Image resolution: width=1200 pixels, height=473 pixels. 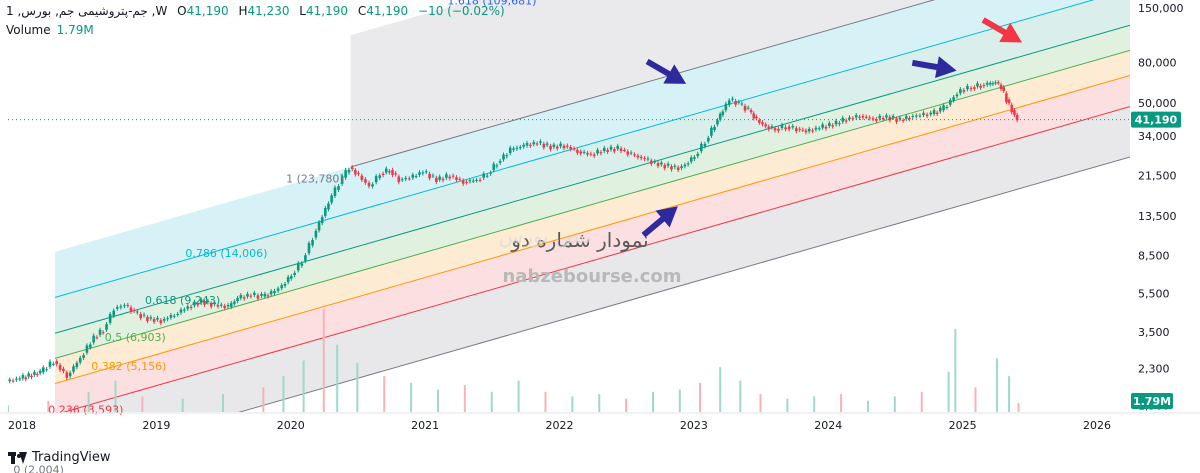 I want to click on volume-legend: Volume 1.79M, so click(x=50, y=30).